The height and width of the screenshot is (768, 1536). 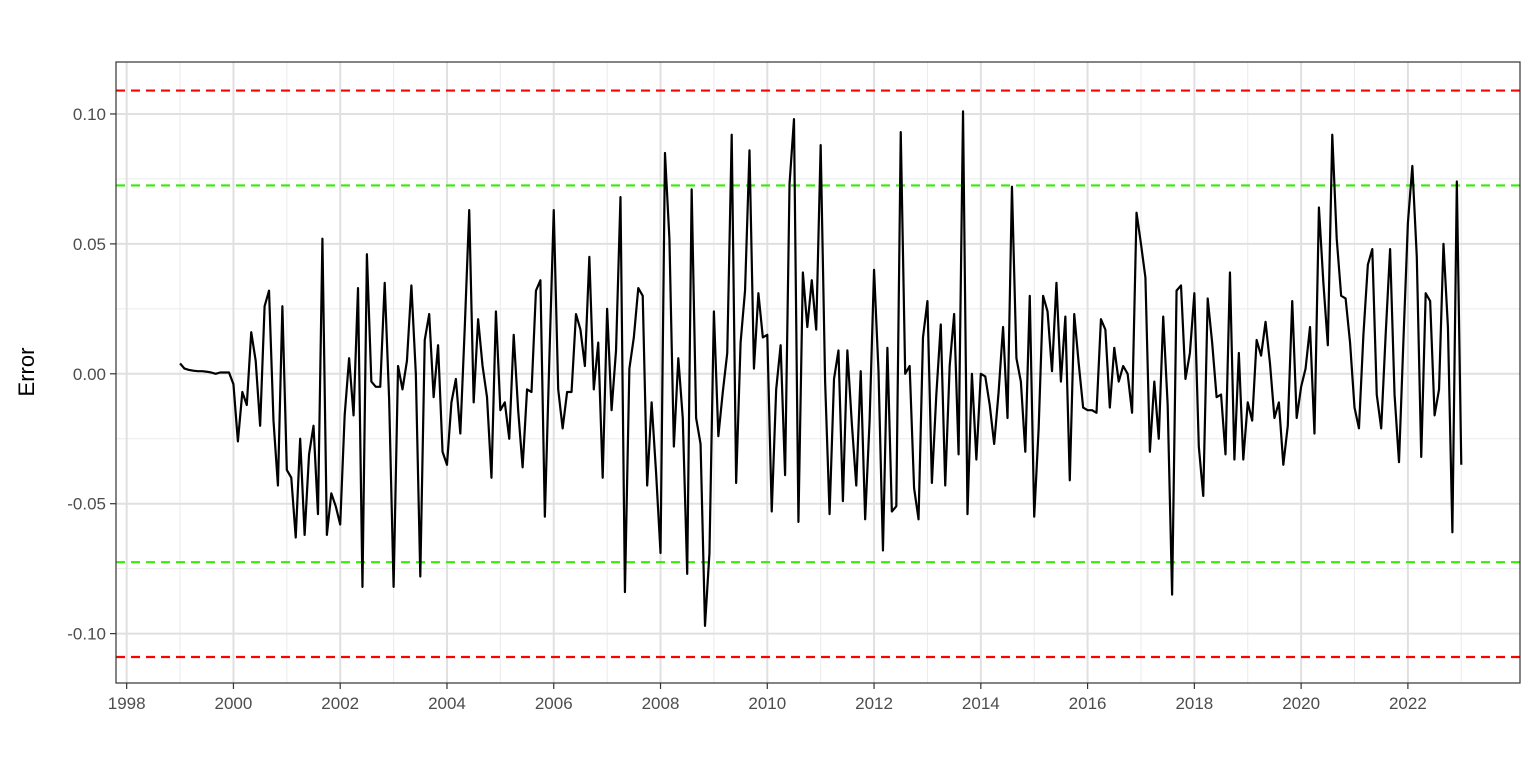 I want to click on x-tick-label: 2022, so click(x=1408, y=703).